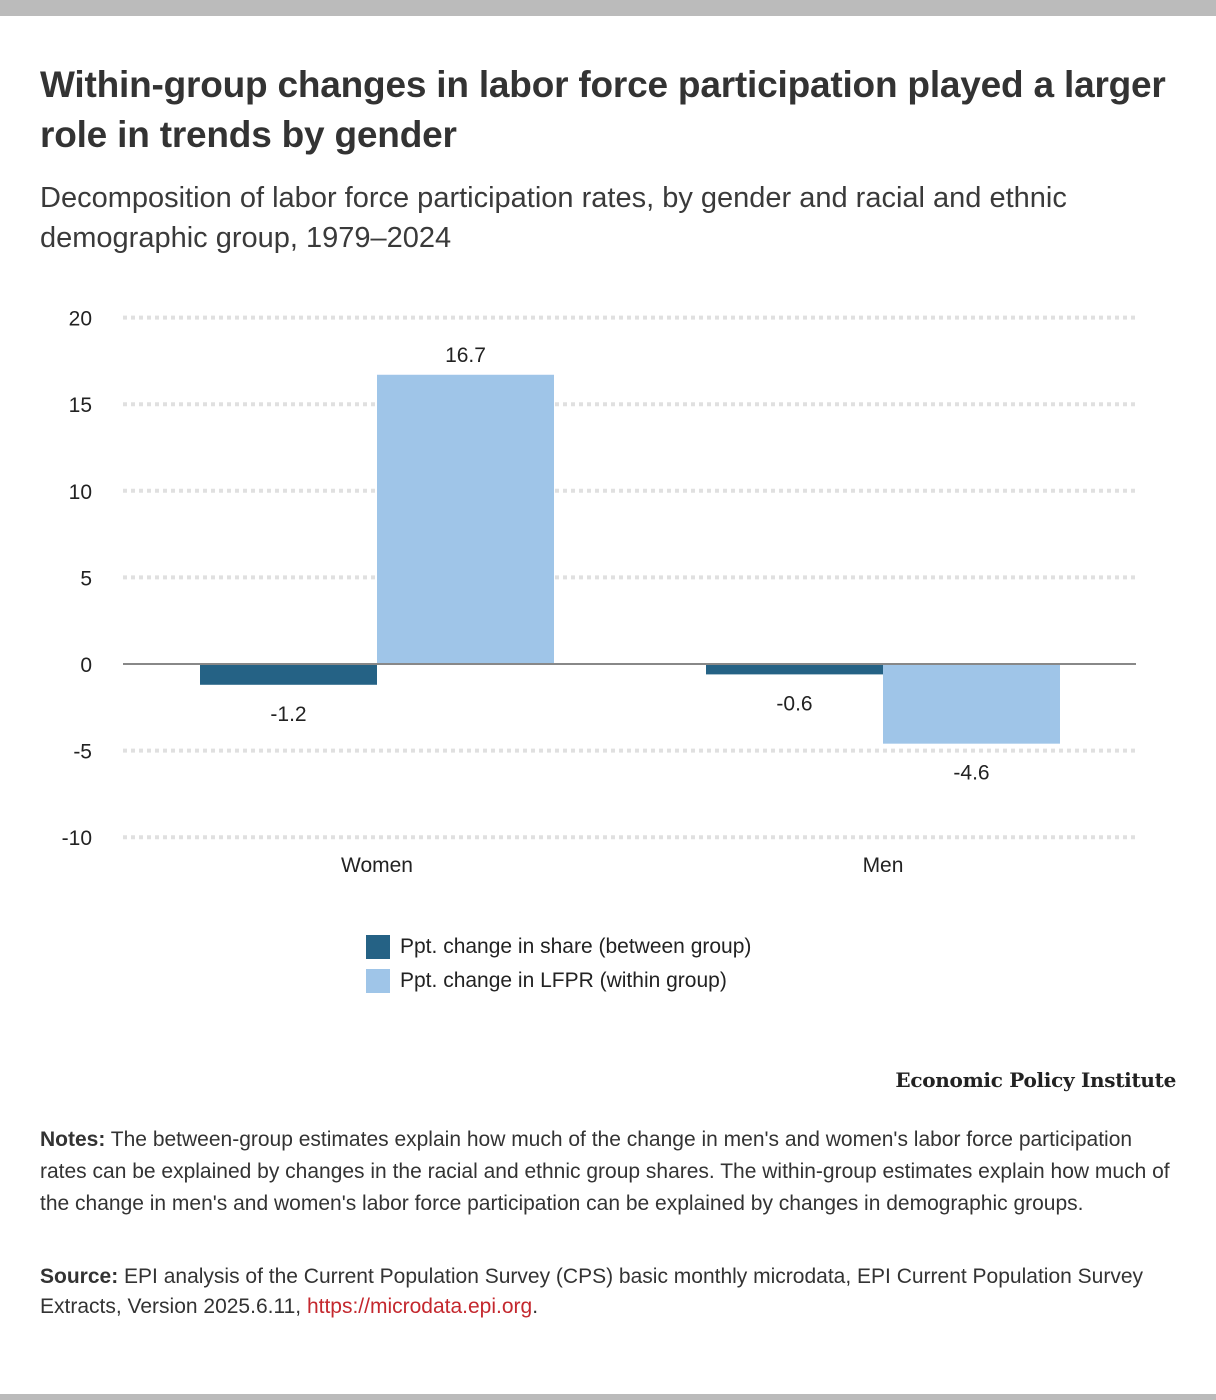  I want to click on legend-swatch-within, so click(378, 981).